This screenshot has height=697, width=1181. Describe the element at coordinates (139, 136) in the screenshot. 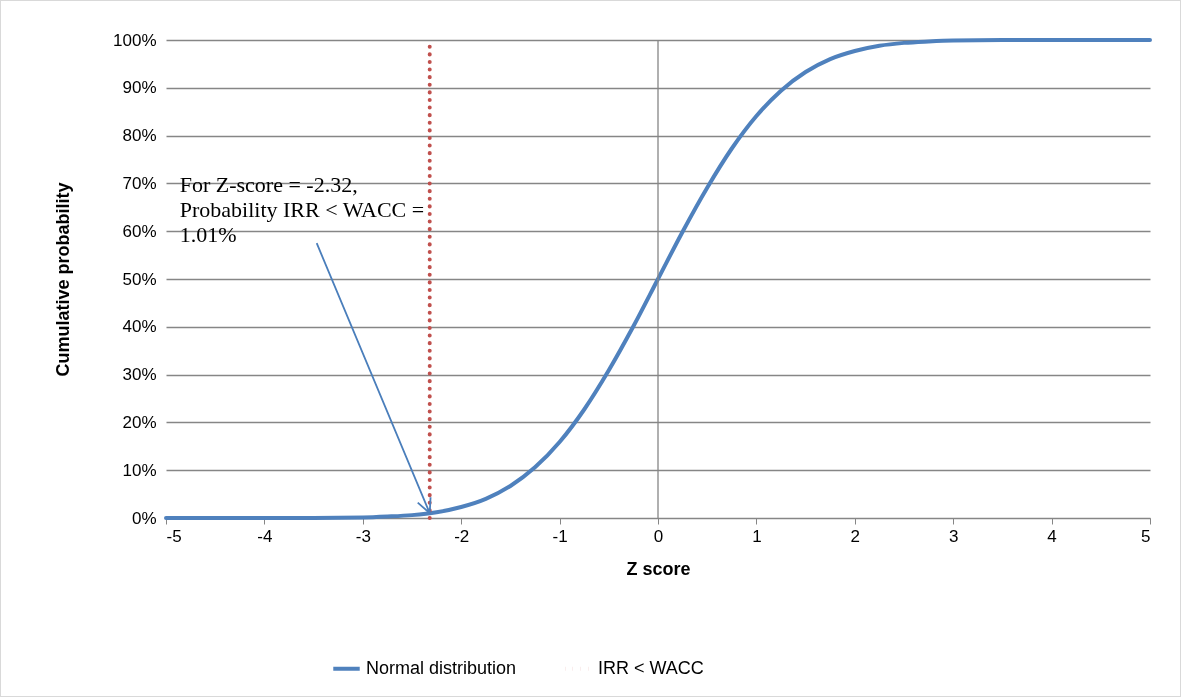

I see `y-tick-label: 80%` at that location.